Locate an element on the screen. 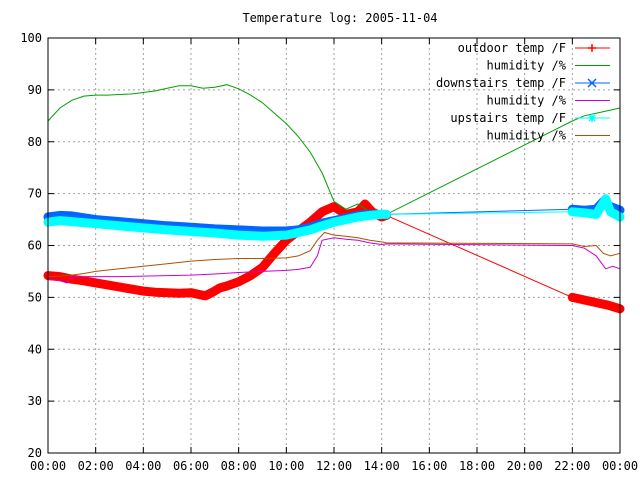 The height and width of the screenshot is (480, 640). y-tick-label: 30 is located at coordinates (35, 401).